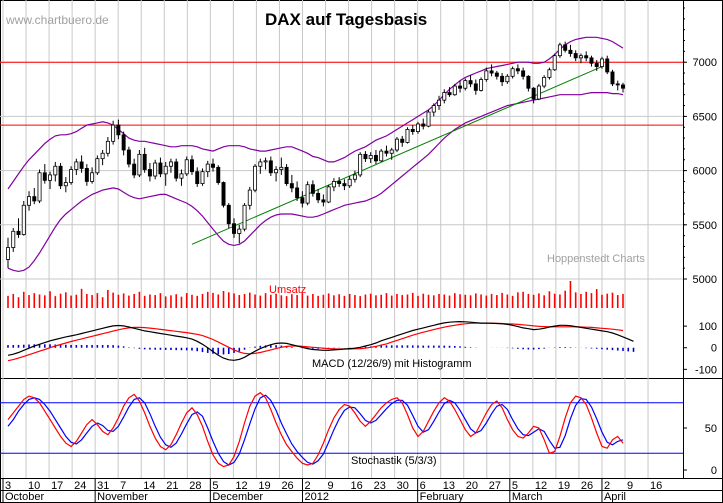 The height and width of the screenshot is (503, 723). What do you see at coordinates (394, 461) in the screenshot?
I see `stochastic-label: Stochastik (5/3/3)` at bounding box center [394, 461].